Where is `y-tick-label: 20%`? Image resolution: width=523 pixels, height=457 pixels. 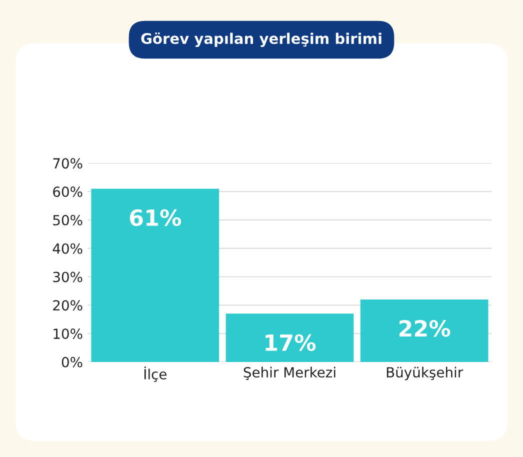
y-tick-label: 20% is located at coordinates (67, 305).